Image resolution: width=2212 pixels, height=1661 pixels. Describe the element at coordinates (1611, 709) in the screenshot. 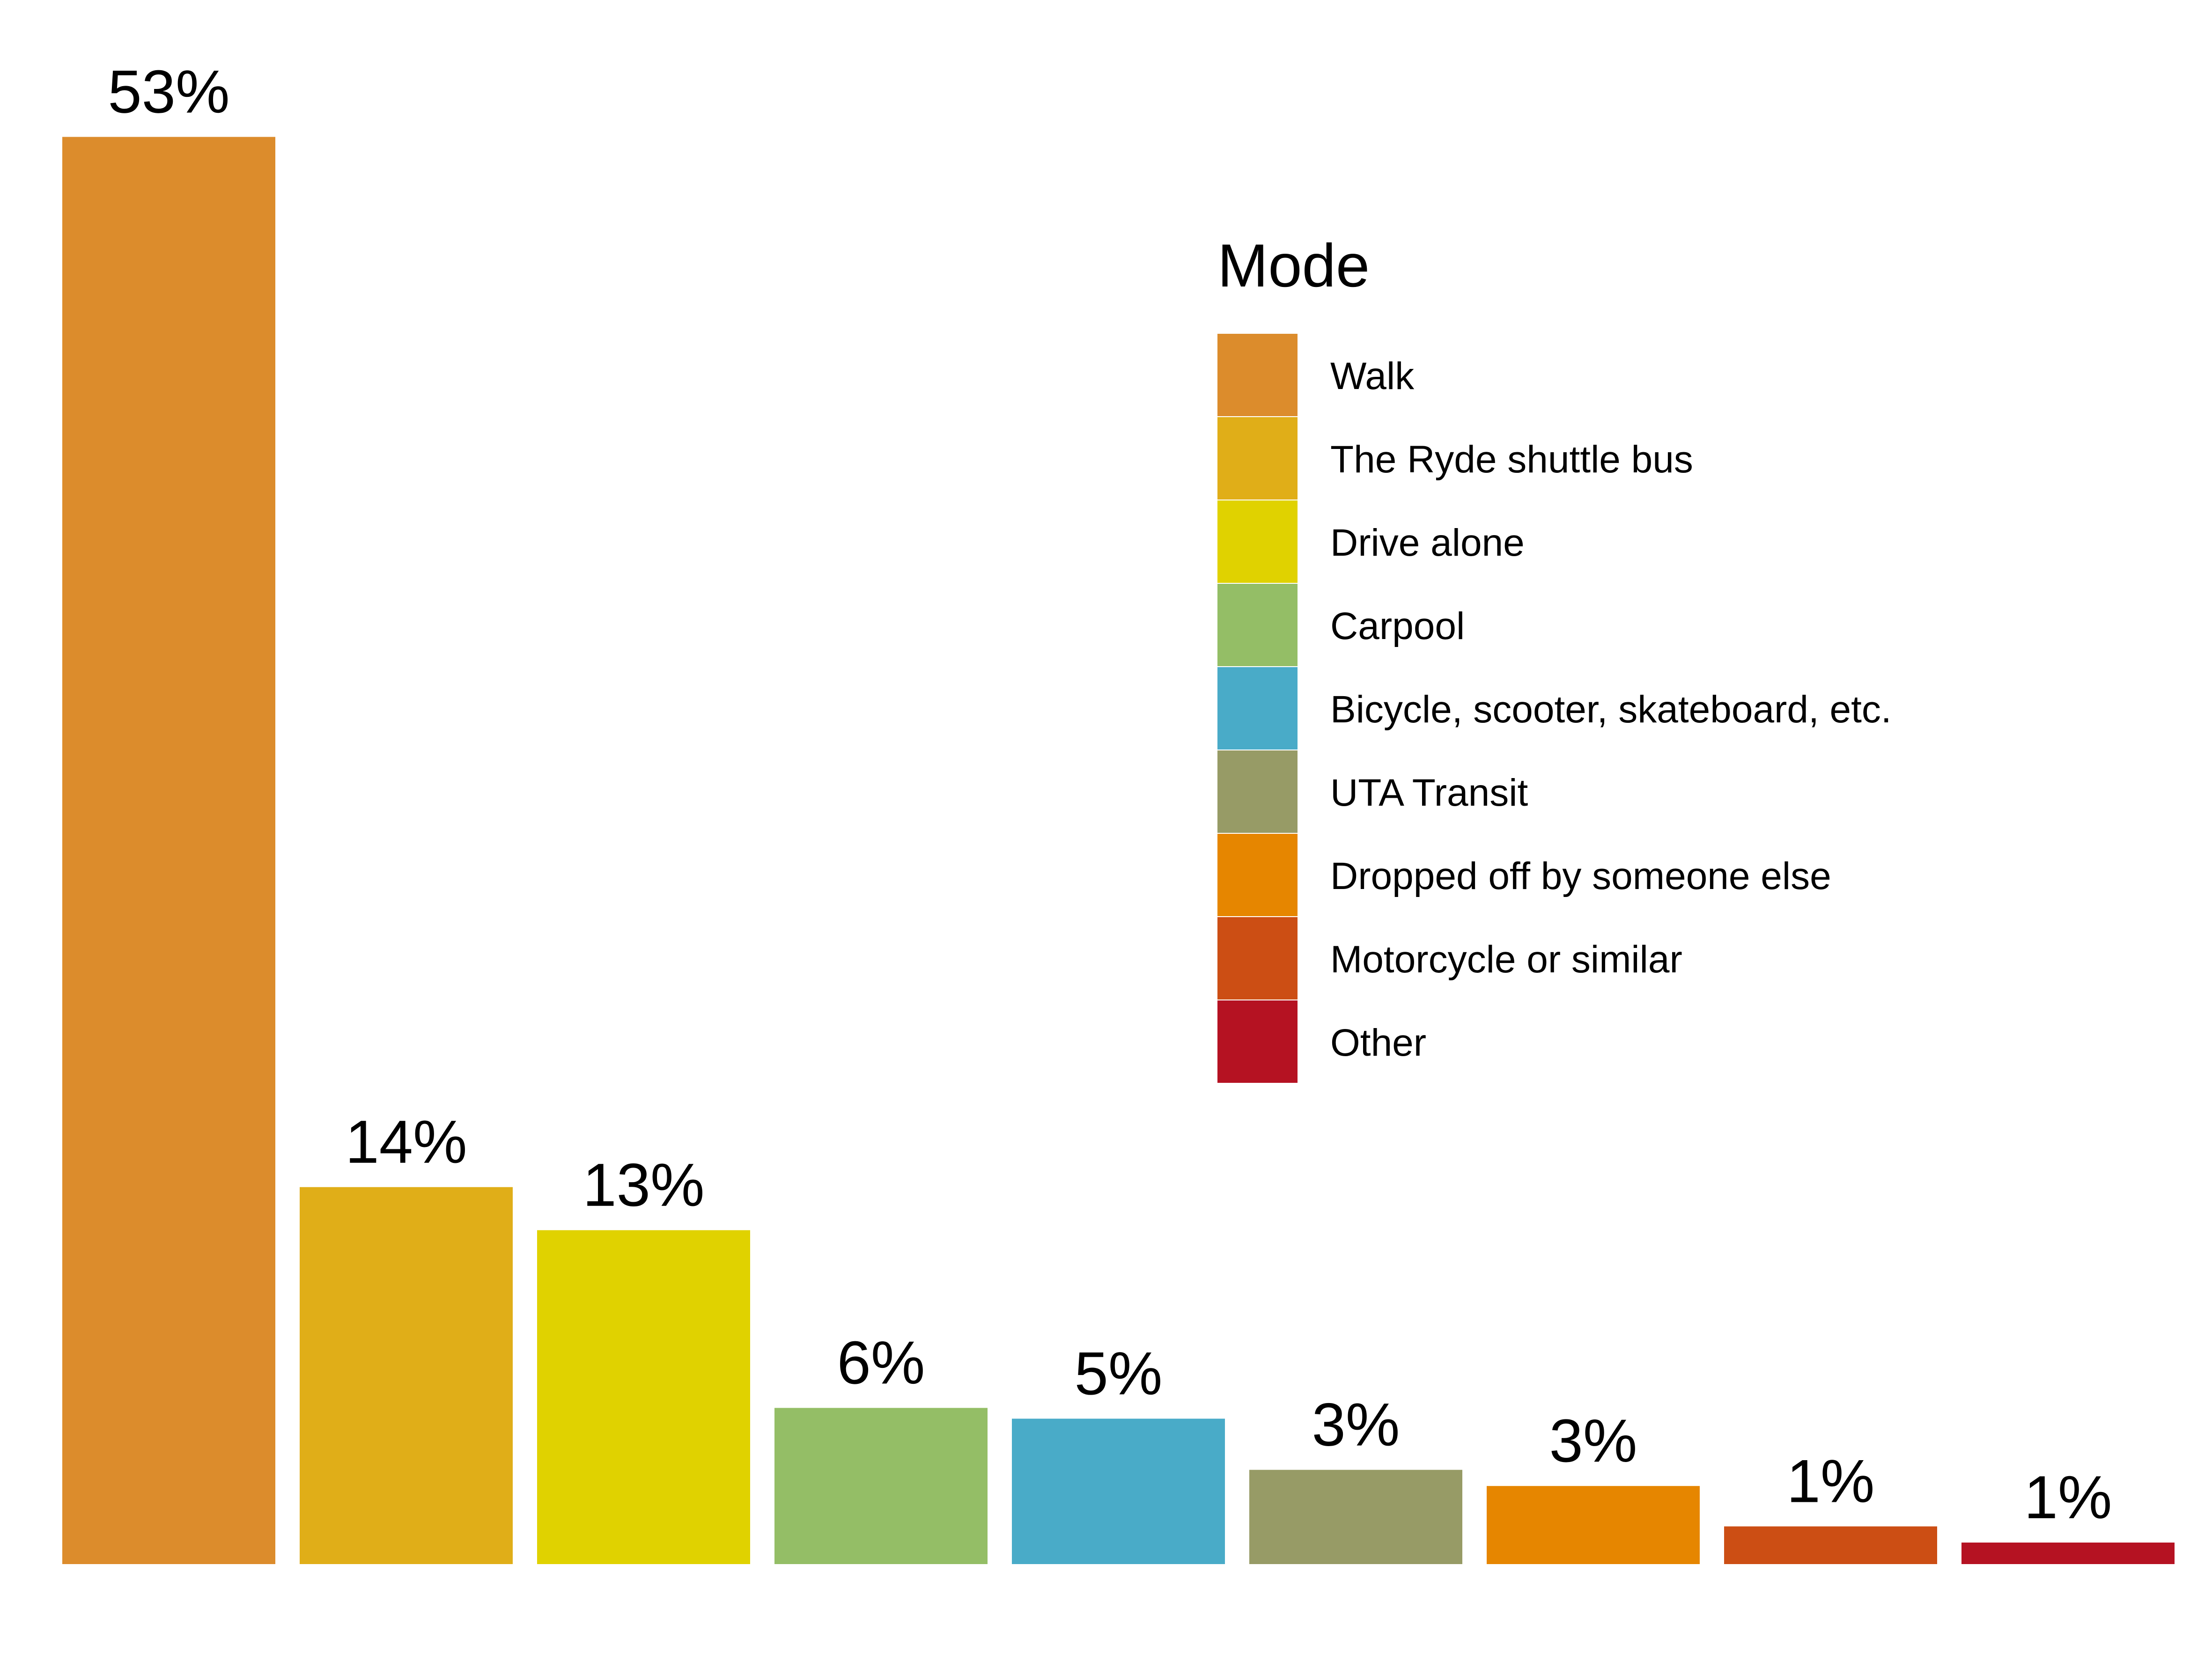

I see `legend-label-bicycle-scooter-skateboard-etc: Bicycle, scooter, skateboard, etc.` at that location.